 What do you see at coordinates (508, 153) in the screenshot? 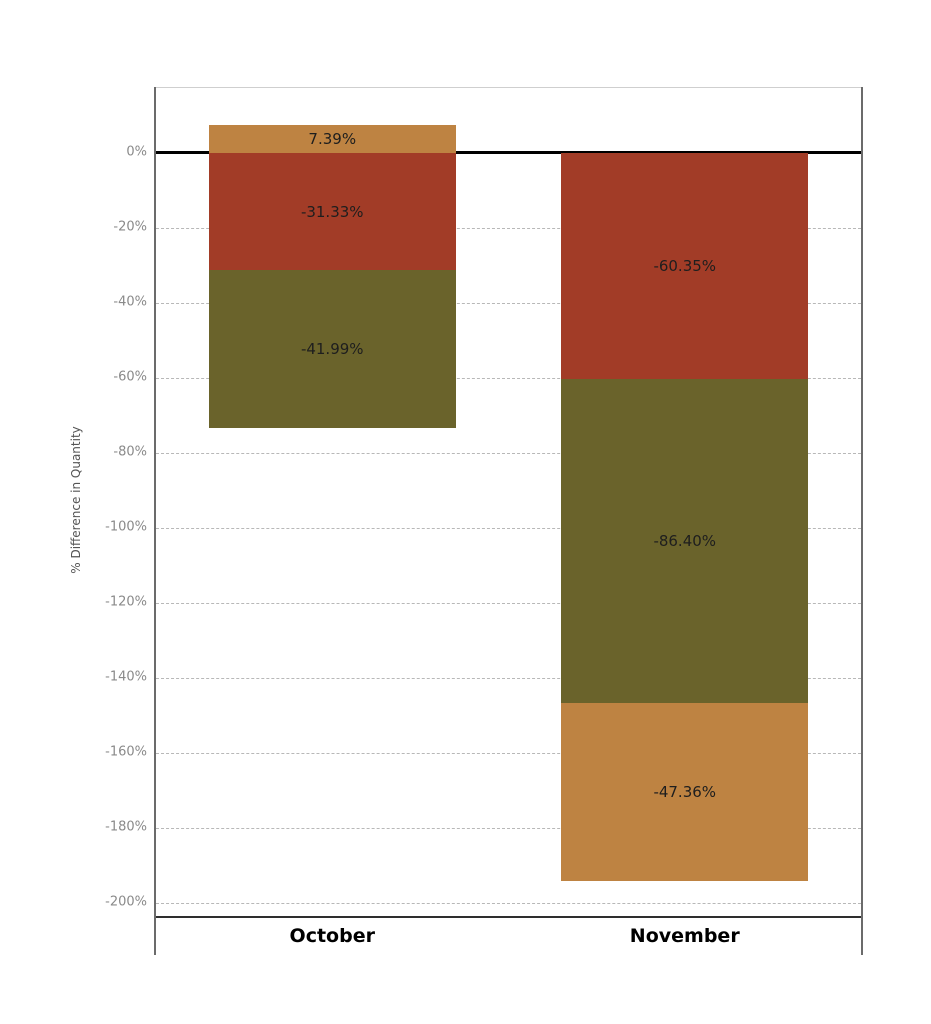
I see `zero-baseline` at bounding box center [508, 153].